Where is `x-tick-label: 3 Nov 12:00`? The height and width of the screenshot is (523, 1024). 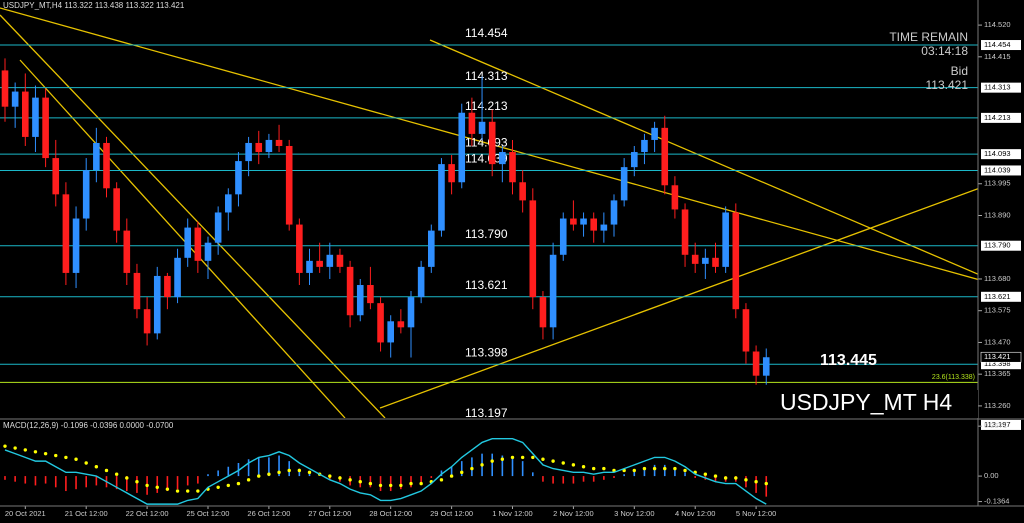 x-tick-label: 3 Nov 12:00 is located at coordinates (634, 513).